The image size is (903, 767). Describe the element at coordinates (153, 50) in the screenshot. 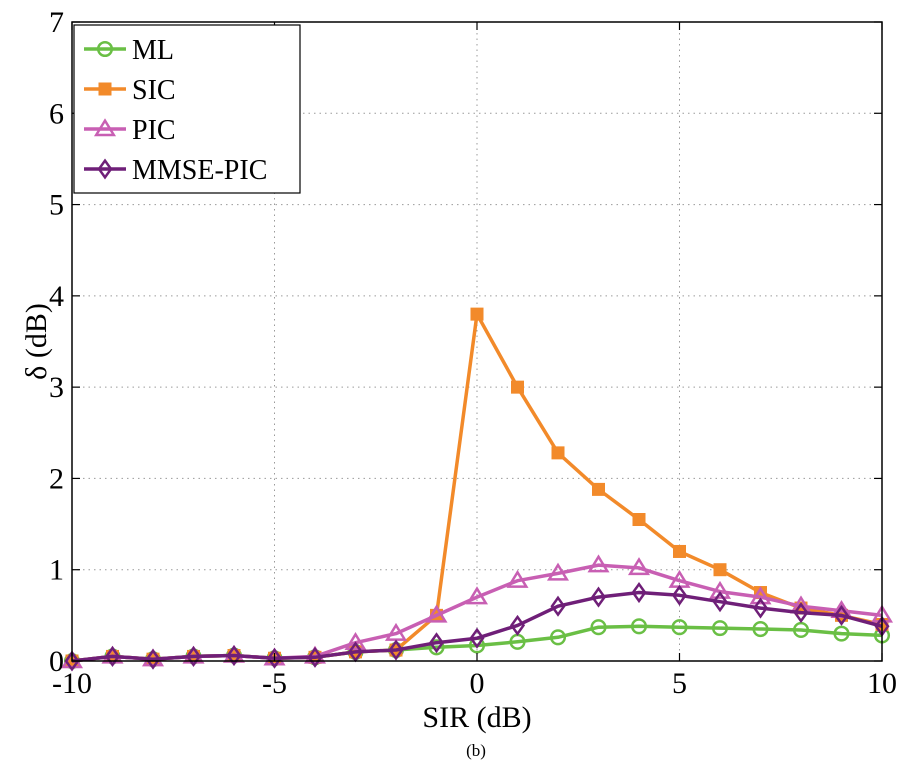

I see `legend-label-ml: ML` at that location.